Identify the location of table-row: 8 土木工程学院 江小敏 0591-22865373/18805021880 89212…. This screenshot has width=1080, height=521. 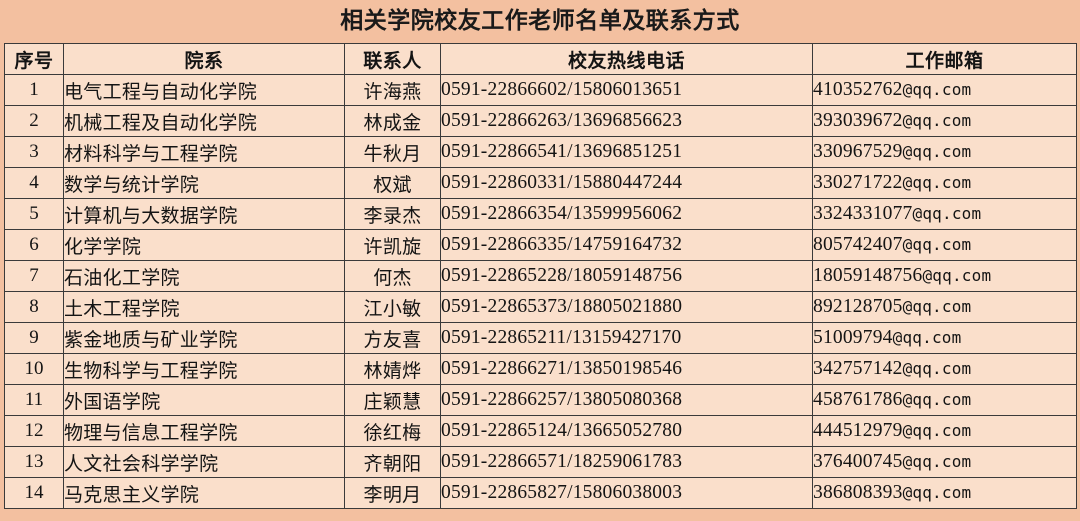
(540, 307).